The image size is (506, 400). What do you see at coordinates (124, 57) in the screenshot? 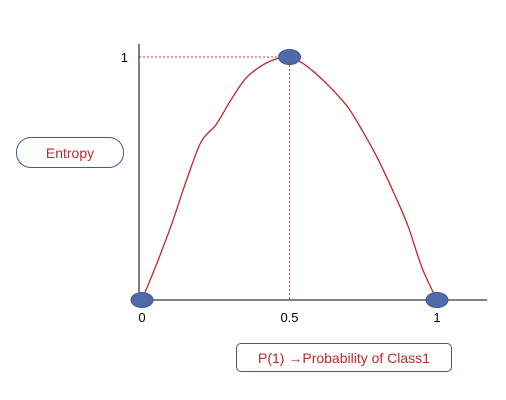
I see `y-tick-label-0: 1` at bounding box center [124, 57].